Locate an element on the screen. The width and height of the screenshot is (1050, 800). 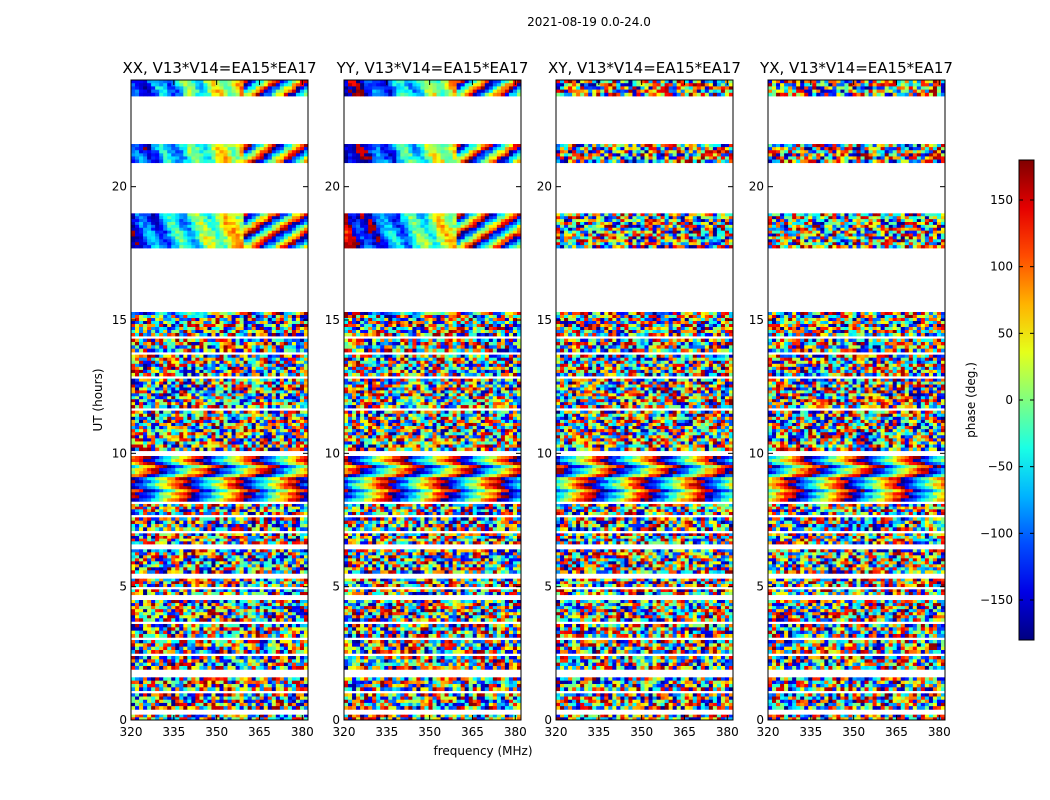
colorbar-tick-label: −50 is located at coordinates (1000, 467).